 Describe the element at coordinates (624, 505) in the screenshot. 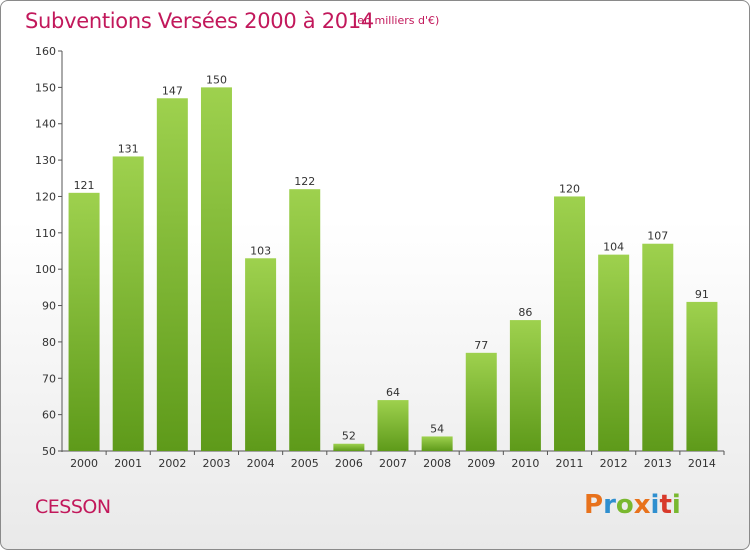

I see `logo-letter: o` at that location.